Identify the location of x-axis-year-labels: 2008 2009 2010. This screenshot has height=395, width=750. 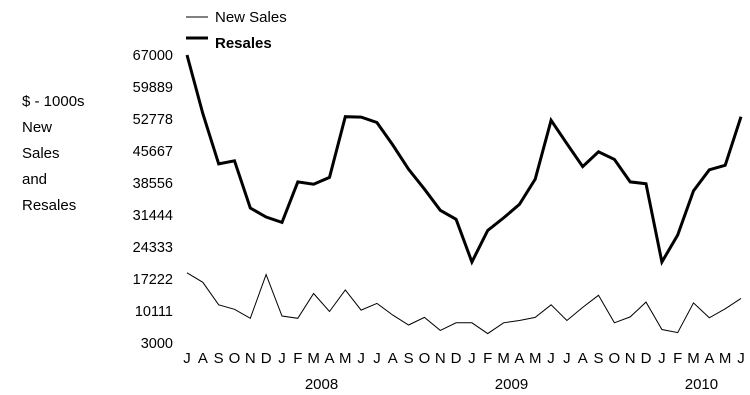
(511, 384).